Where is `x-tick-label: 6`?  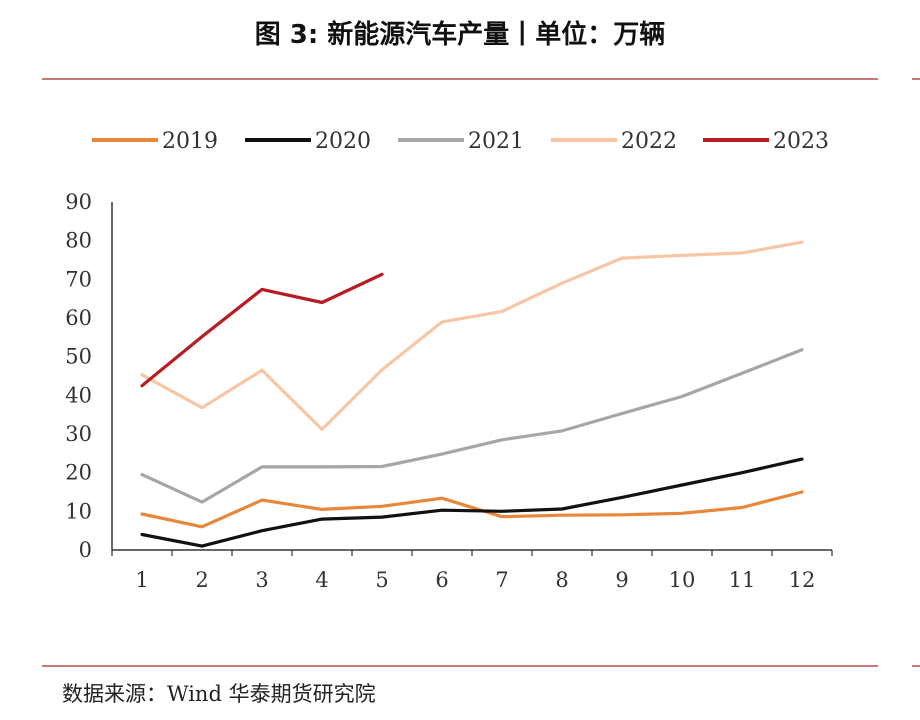 x-tick-label: 6 is located at coordinates (441, 580).